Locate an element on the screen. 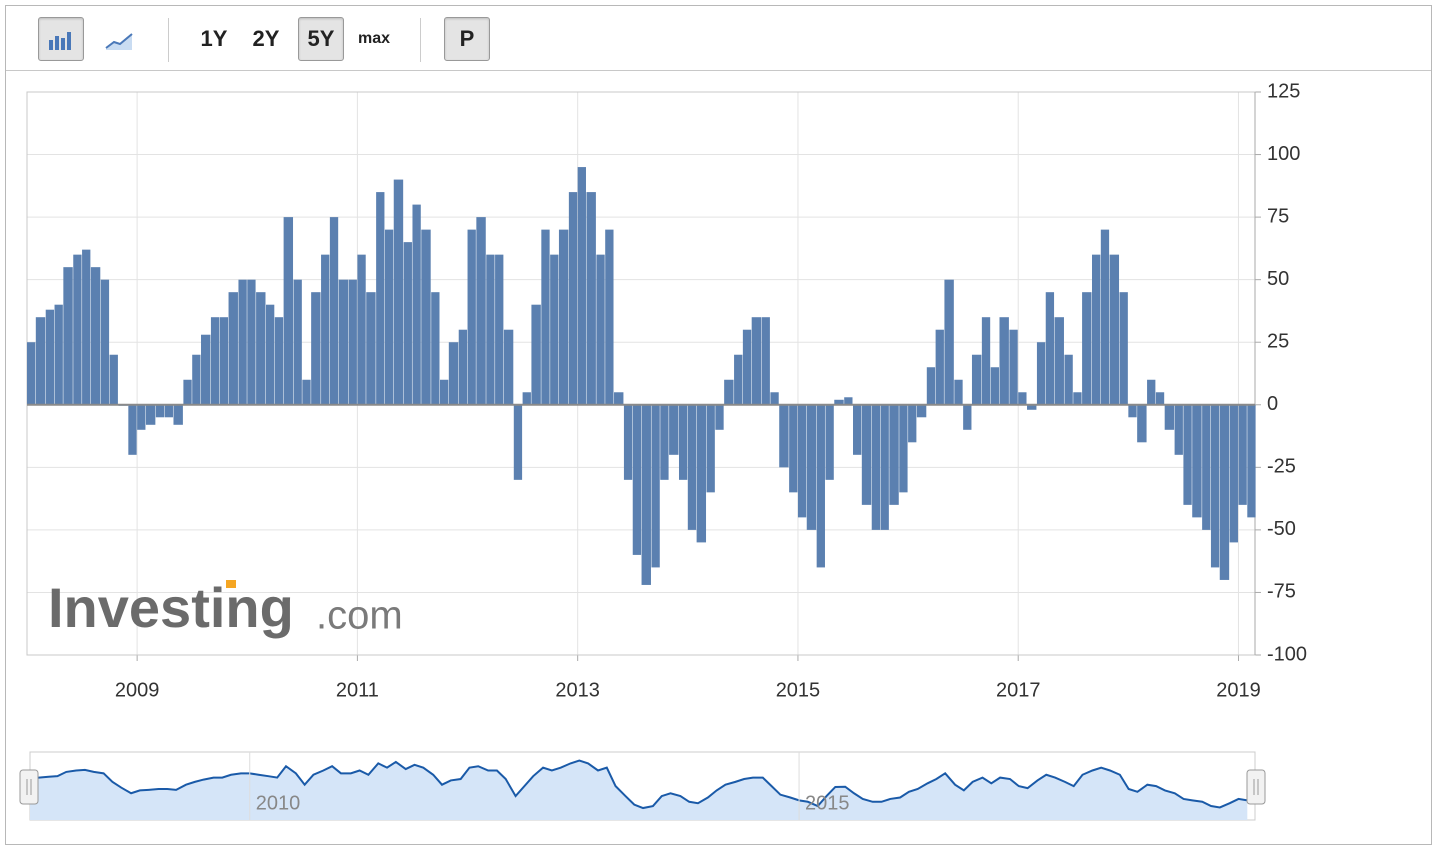 The width and height of the screenshot is (1437, 850). y-tick-label: 0 is located at coordinates (1272, 404).